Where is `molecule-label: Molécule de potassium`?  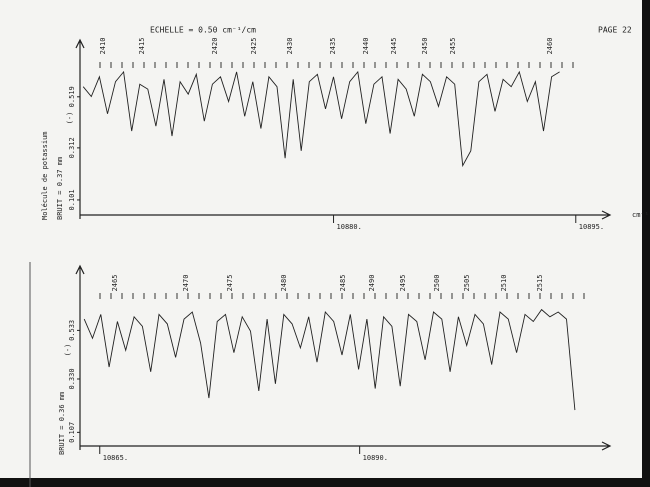 molecule-label: Molécule de potassium is located at coordinates (45, 175).